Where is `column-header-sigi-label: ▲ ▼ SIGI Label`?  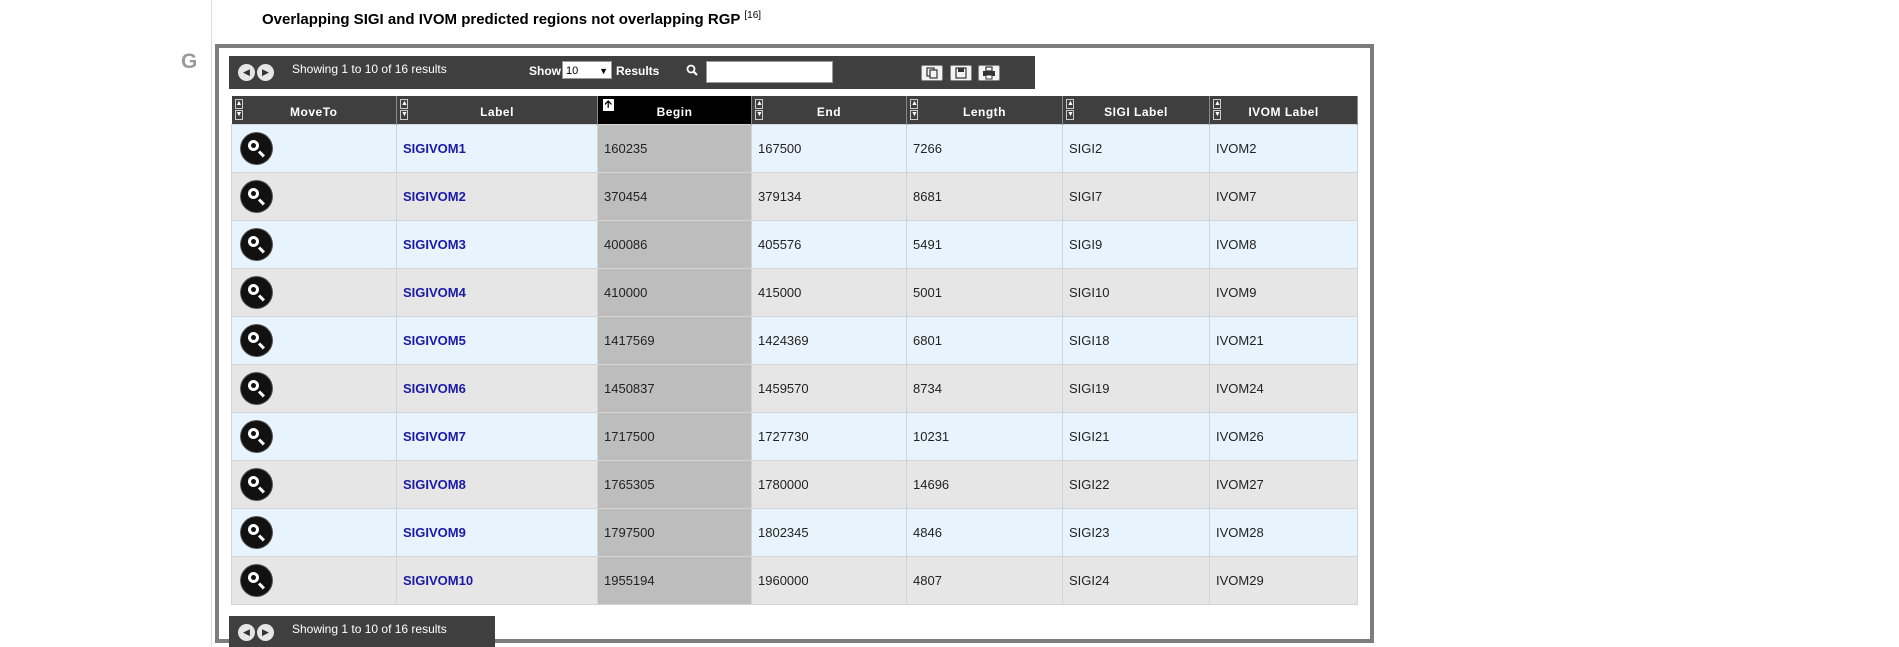
column-header-sigi-label: ▲ ▼ SIGI Label is located at coordinates (1136, 110).